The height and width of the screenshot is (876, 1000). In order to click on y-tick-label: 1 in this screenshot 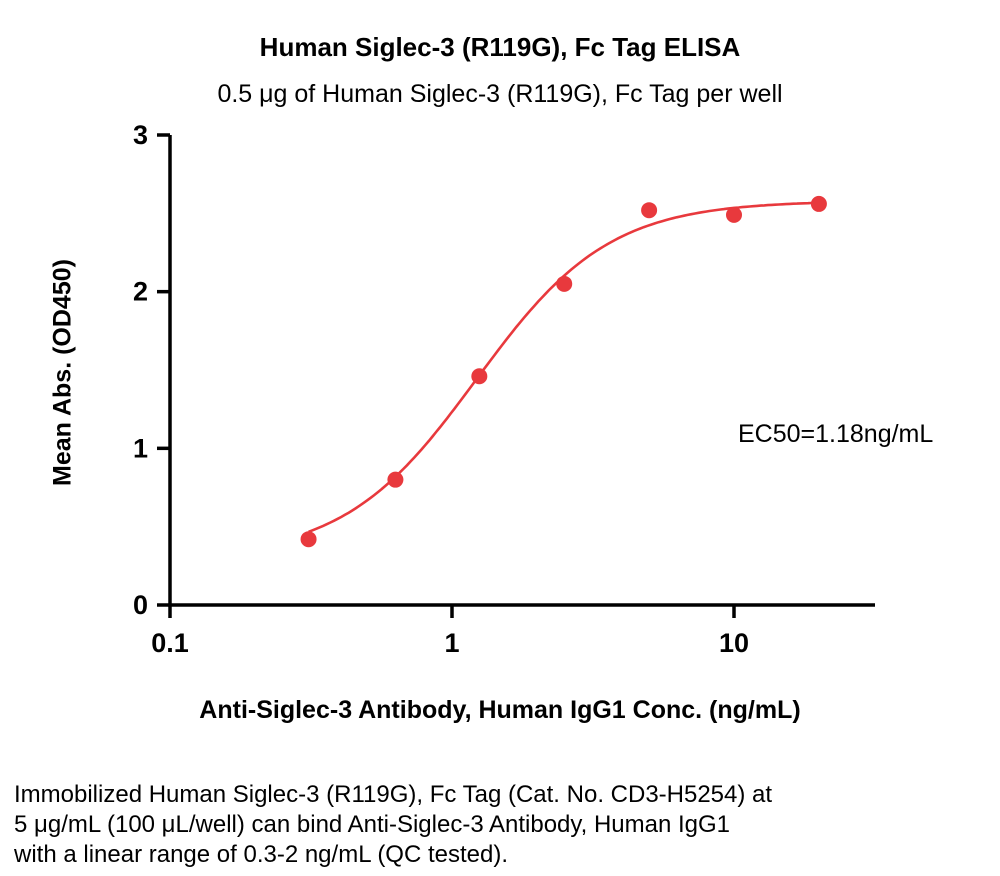, I will do `click(140, 448)`.